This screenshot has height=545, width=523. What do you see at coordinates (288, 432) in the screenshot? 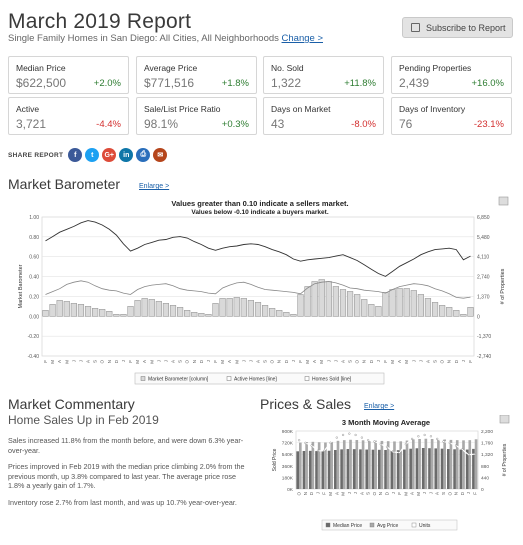
I see `y-tick-label: 900K` at bounding box center [288, 432].